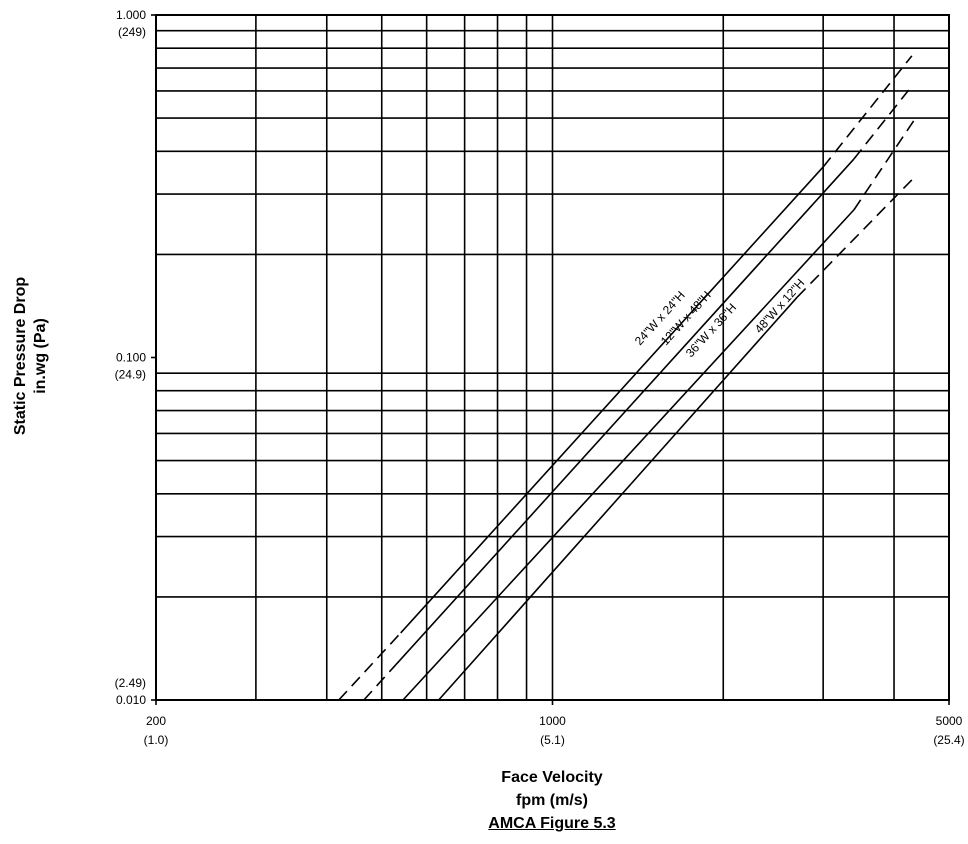  What do you see at coordinates (780, 306) in the screenshot?
I see `series-label: 48"W x 12"H` at bounding box center [780, 306].